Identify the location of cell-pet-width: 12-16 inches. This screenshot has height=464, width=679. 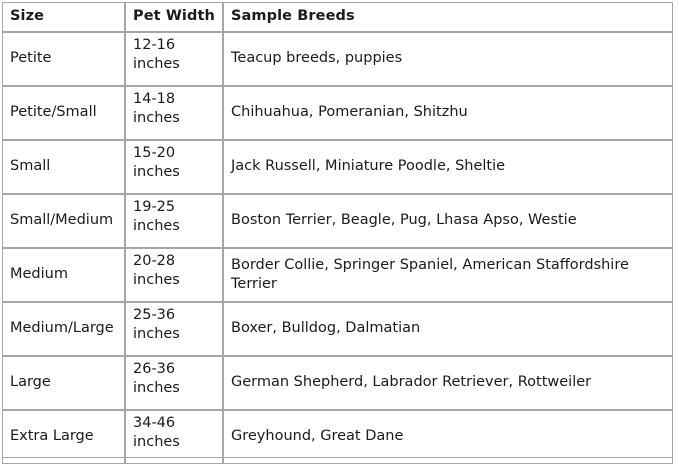
(174, 59).